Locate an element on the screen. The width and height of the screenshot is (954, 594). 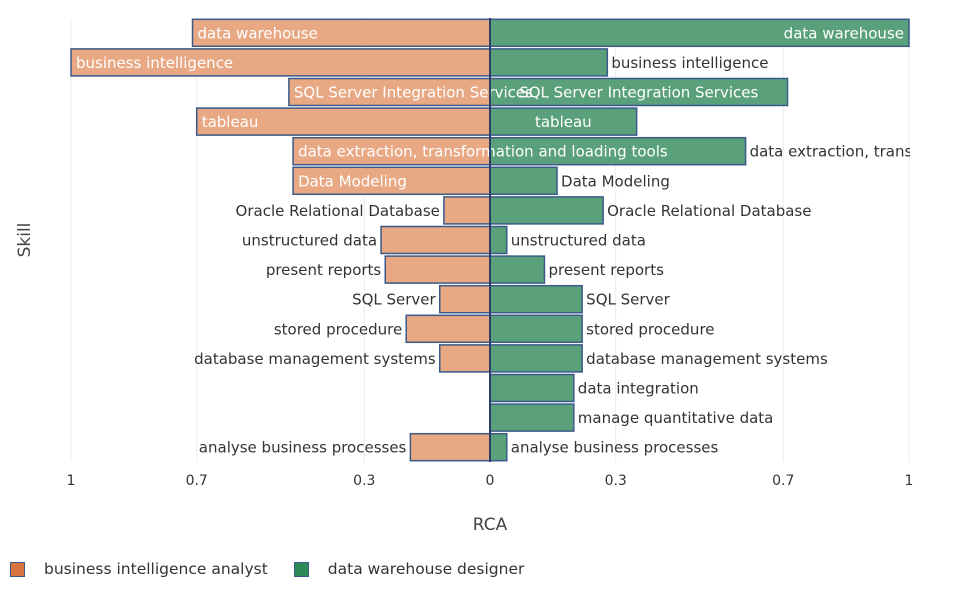
bar-business-intelligence-analyst-oracle-relational-database is located at coordinates (467, 210).